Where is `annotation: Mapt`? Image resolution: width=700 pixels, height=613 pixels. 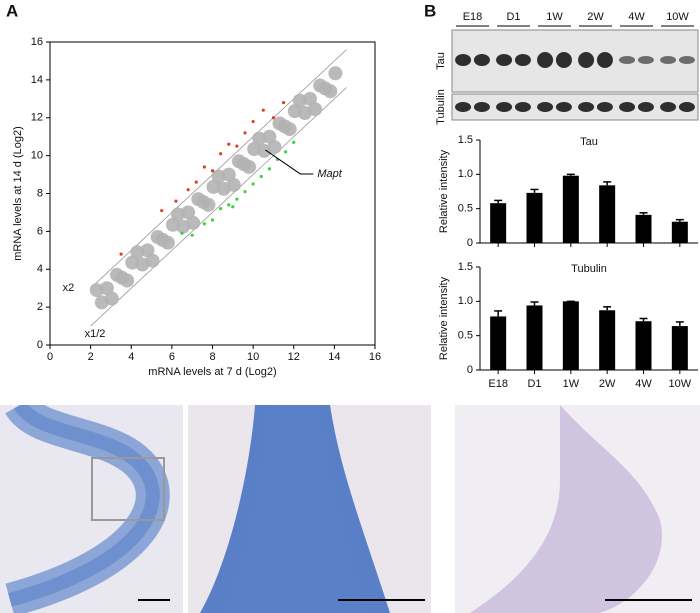
annotation: Mapt is located at coordinates (329, 174).